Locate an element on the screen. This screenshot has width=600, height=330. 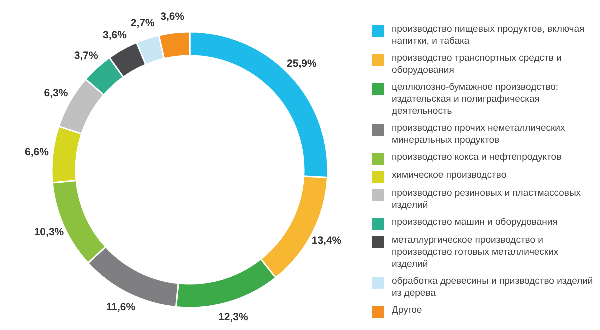
legend-label: производство машин и оборудования is located at coordinates (475, 223).